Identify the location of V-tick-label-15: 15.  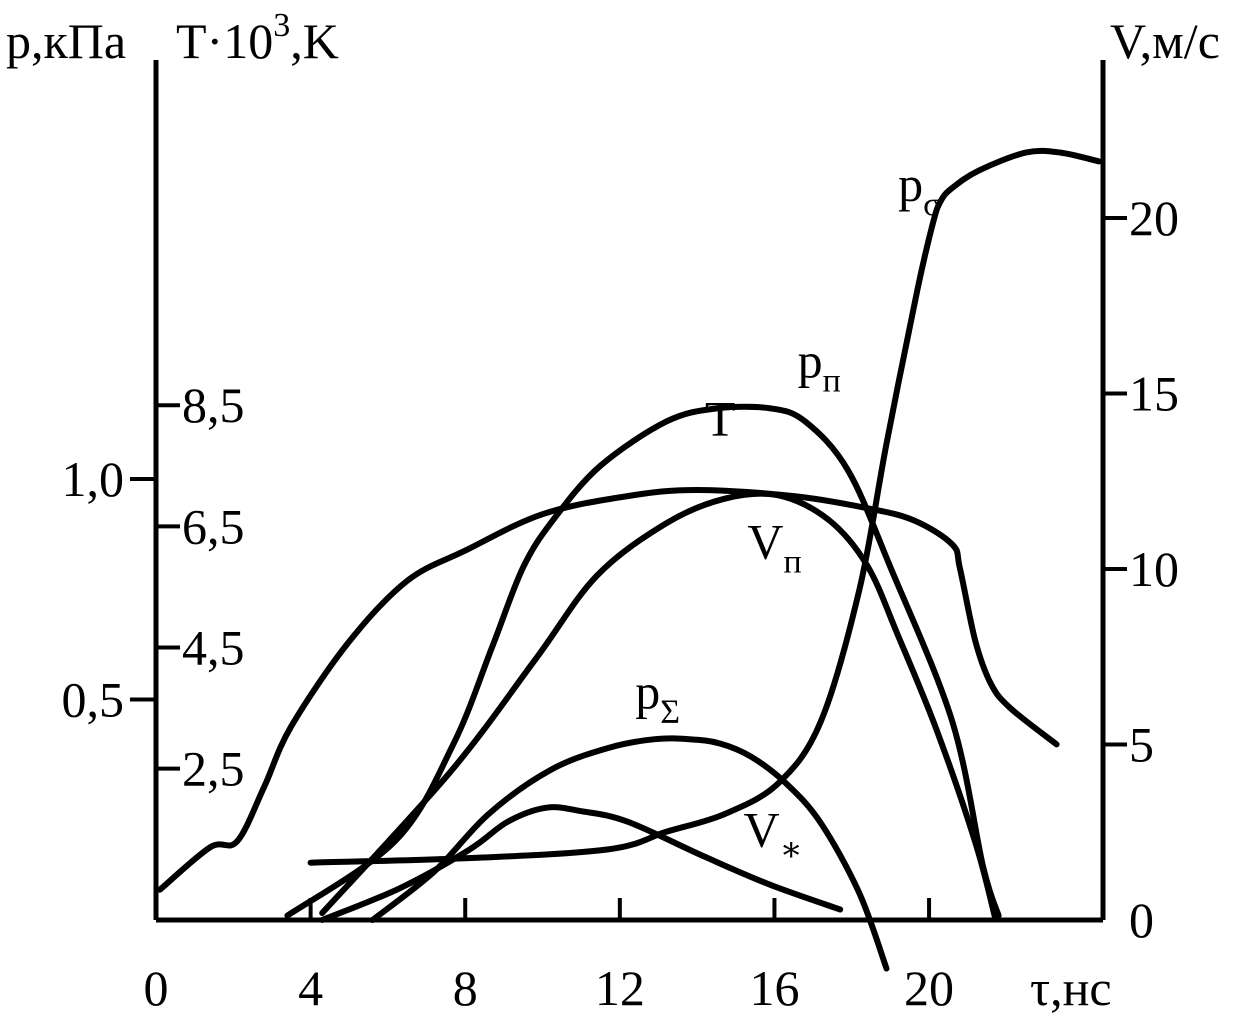
(1154, 393).